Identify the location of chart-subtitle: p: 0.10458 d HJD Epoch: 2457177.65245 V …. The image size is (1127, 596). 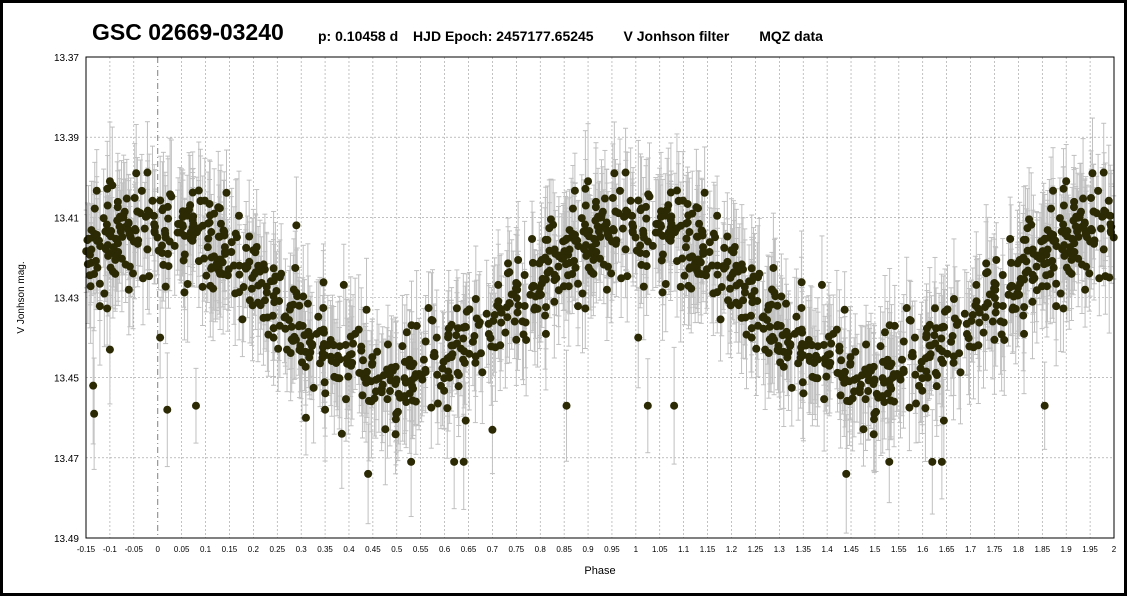
(570, 36).